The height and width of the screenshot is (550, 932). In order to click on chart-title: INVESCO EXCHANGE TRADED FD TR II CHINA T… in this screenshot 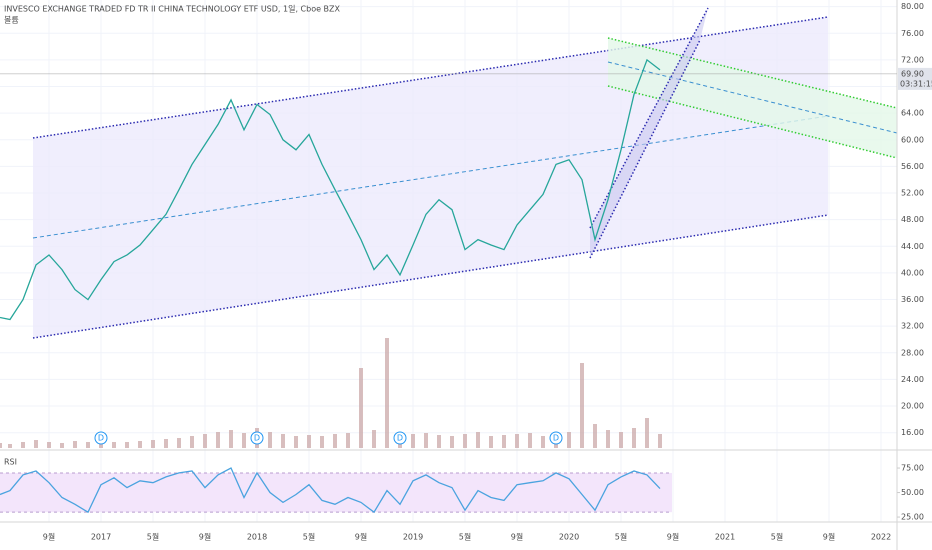, I will do `click(172, 9)`.